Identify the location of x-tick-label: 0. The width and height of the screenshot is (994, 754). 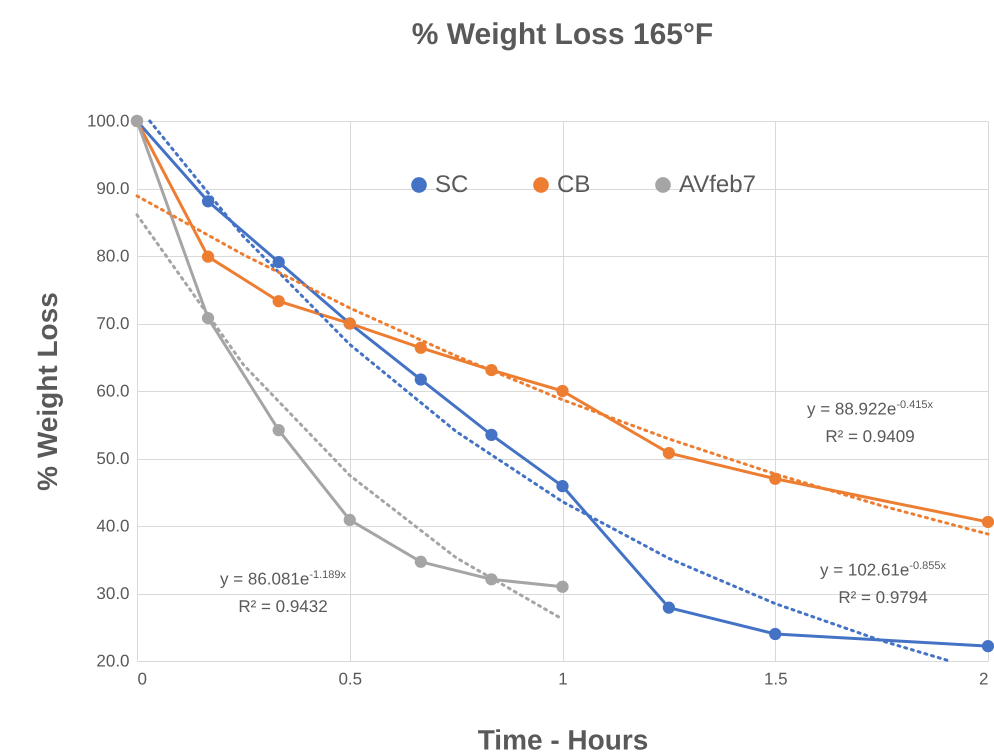
(142, 679).